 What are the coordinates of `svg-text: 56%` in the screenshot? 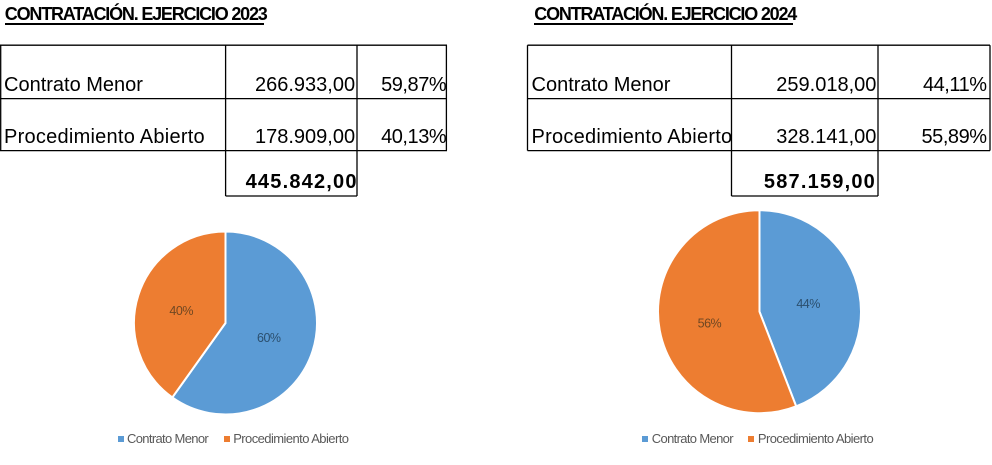 It's located at (710, 324).